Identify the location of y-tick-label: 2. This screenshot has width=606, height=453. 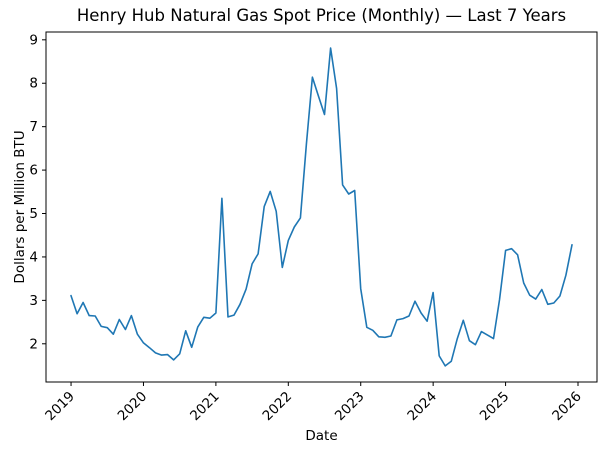
(33, 344).